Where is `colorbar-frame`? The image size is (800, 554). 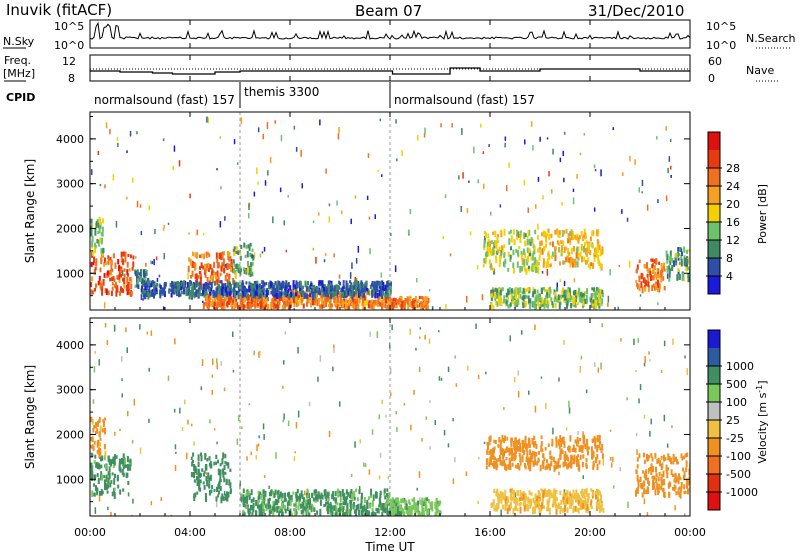 colorbar-frame is located at coordinates (714, 213).